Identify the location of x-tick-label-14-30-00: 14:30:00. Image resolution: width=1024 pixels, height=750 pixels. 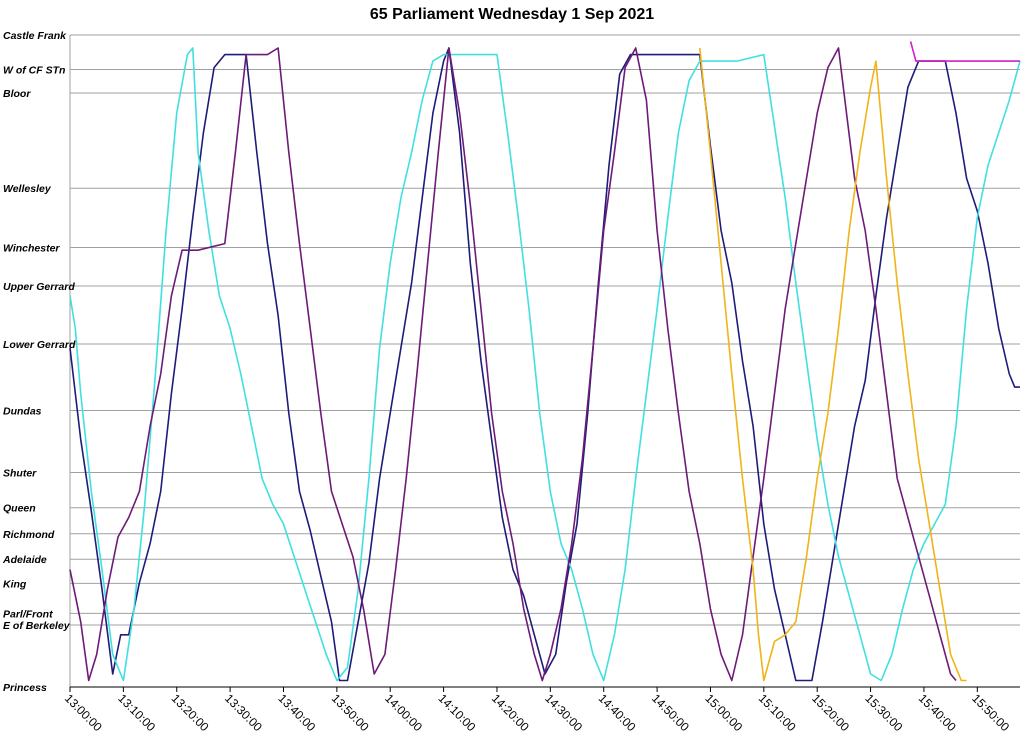
(563, 712).